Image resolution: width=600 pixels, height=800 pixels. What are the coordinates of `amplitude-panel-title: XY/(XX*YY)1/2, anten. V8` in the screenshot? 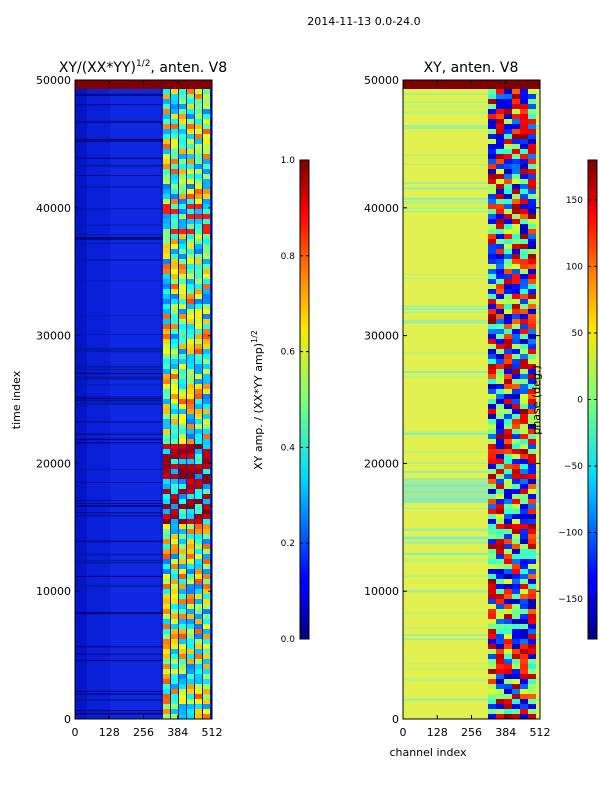 It's located at (143, 67).